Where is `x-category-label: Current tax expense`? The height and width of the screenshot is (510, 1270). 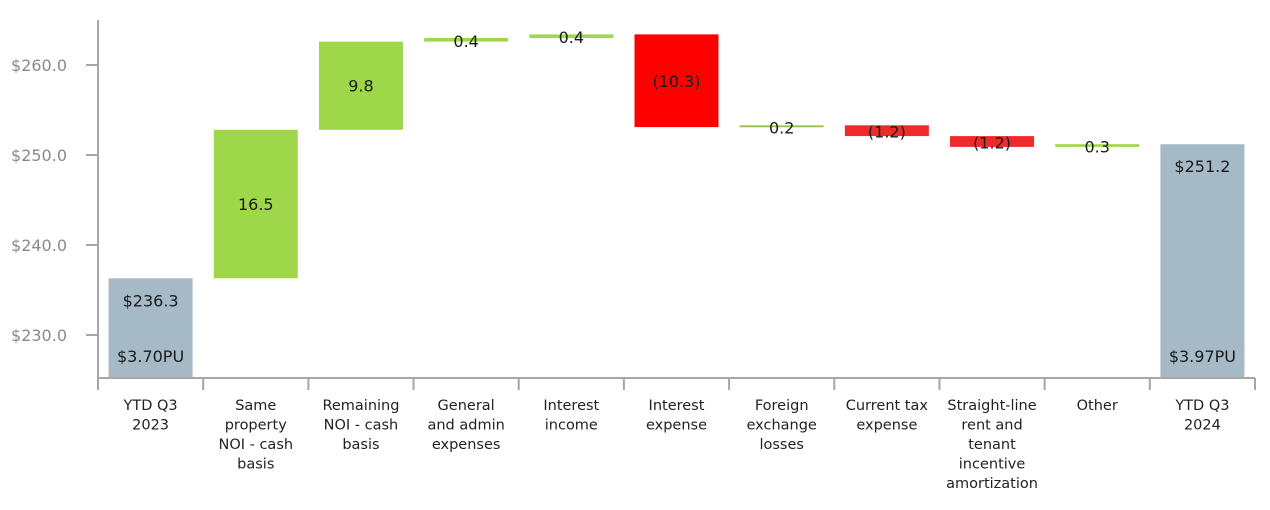 x-category-label: Current tax expense is located at coordinates (887, 416).